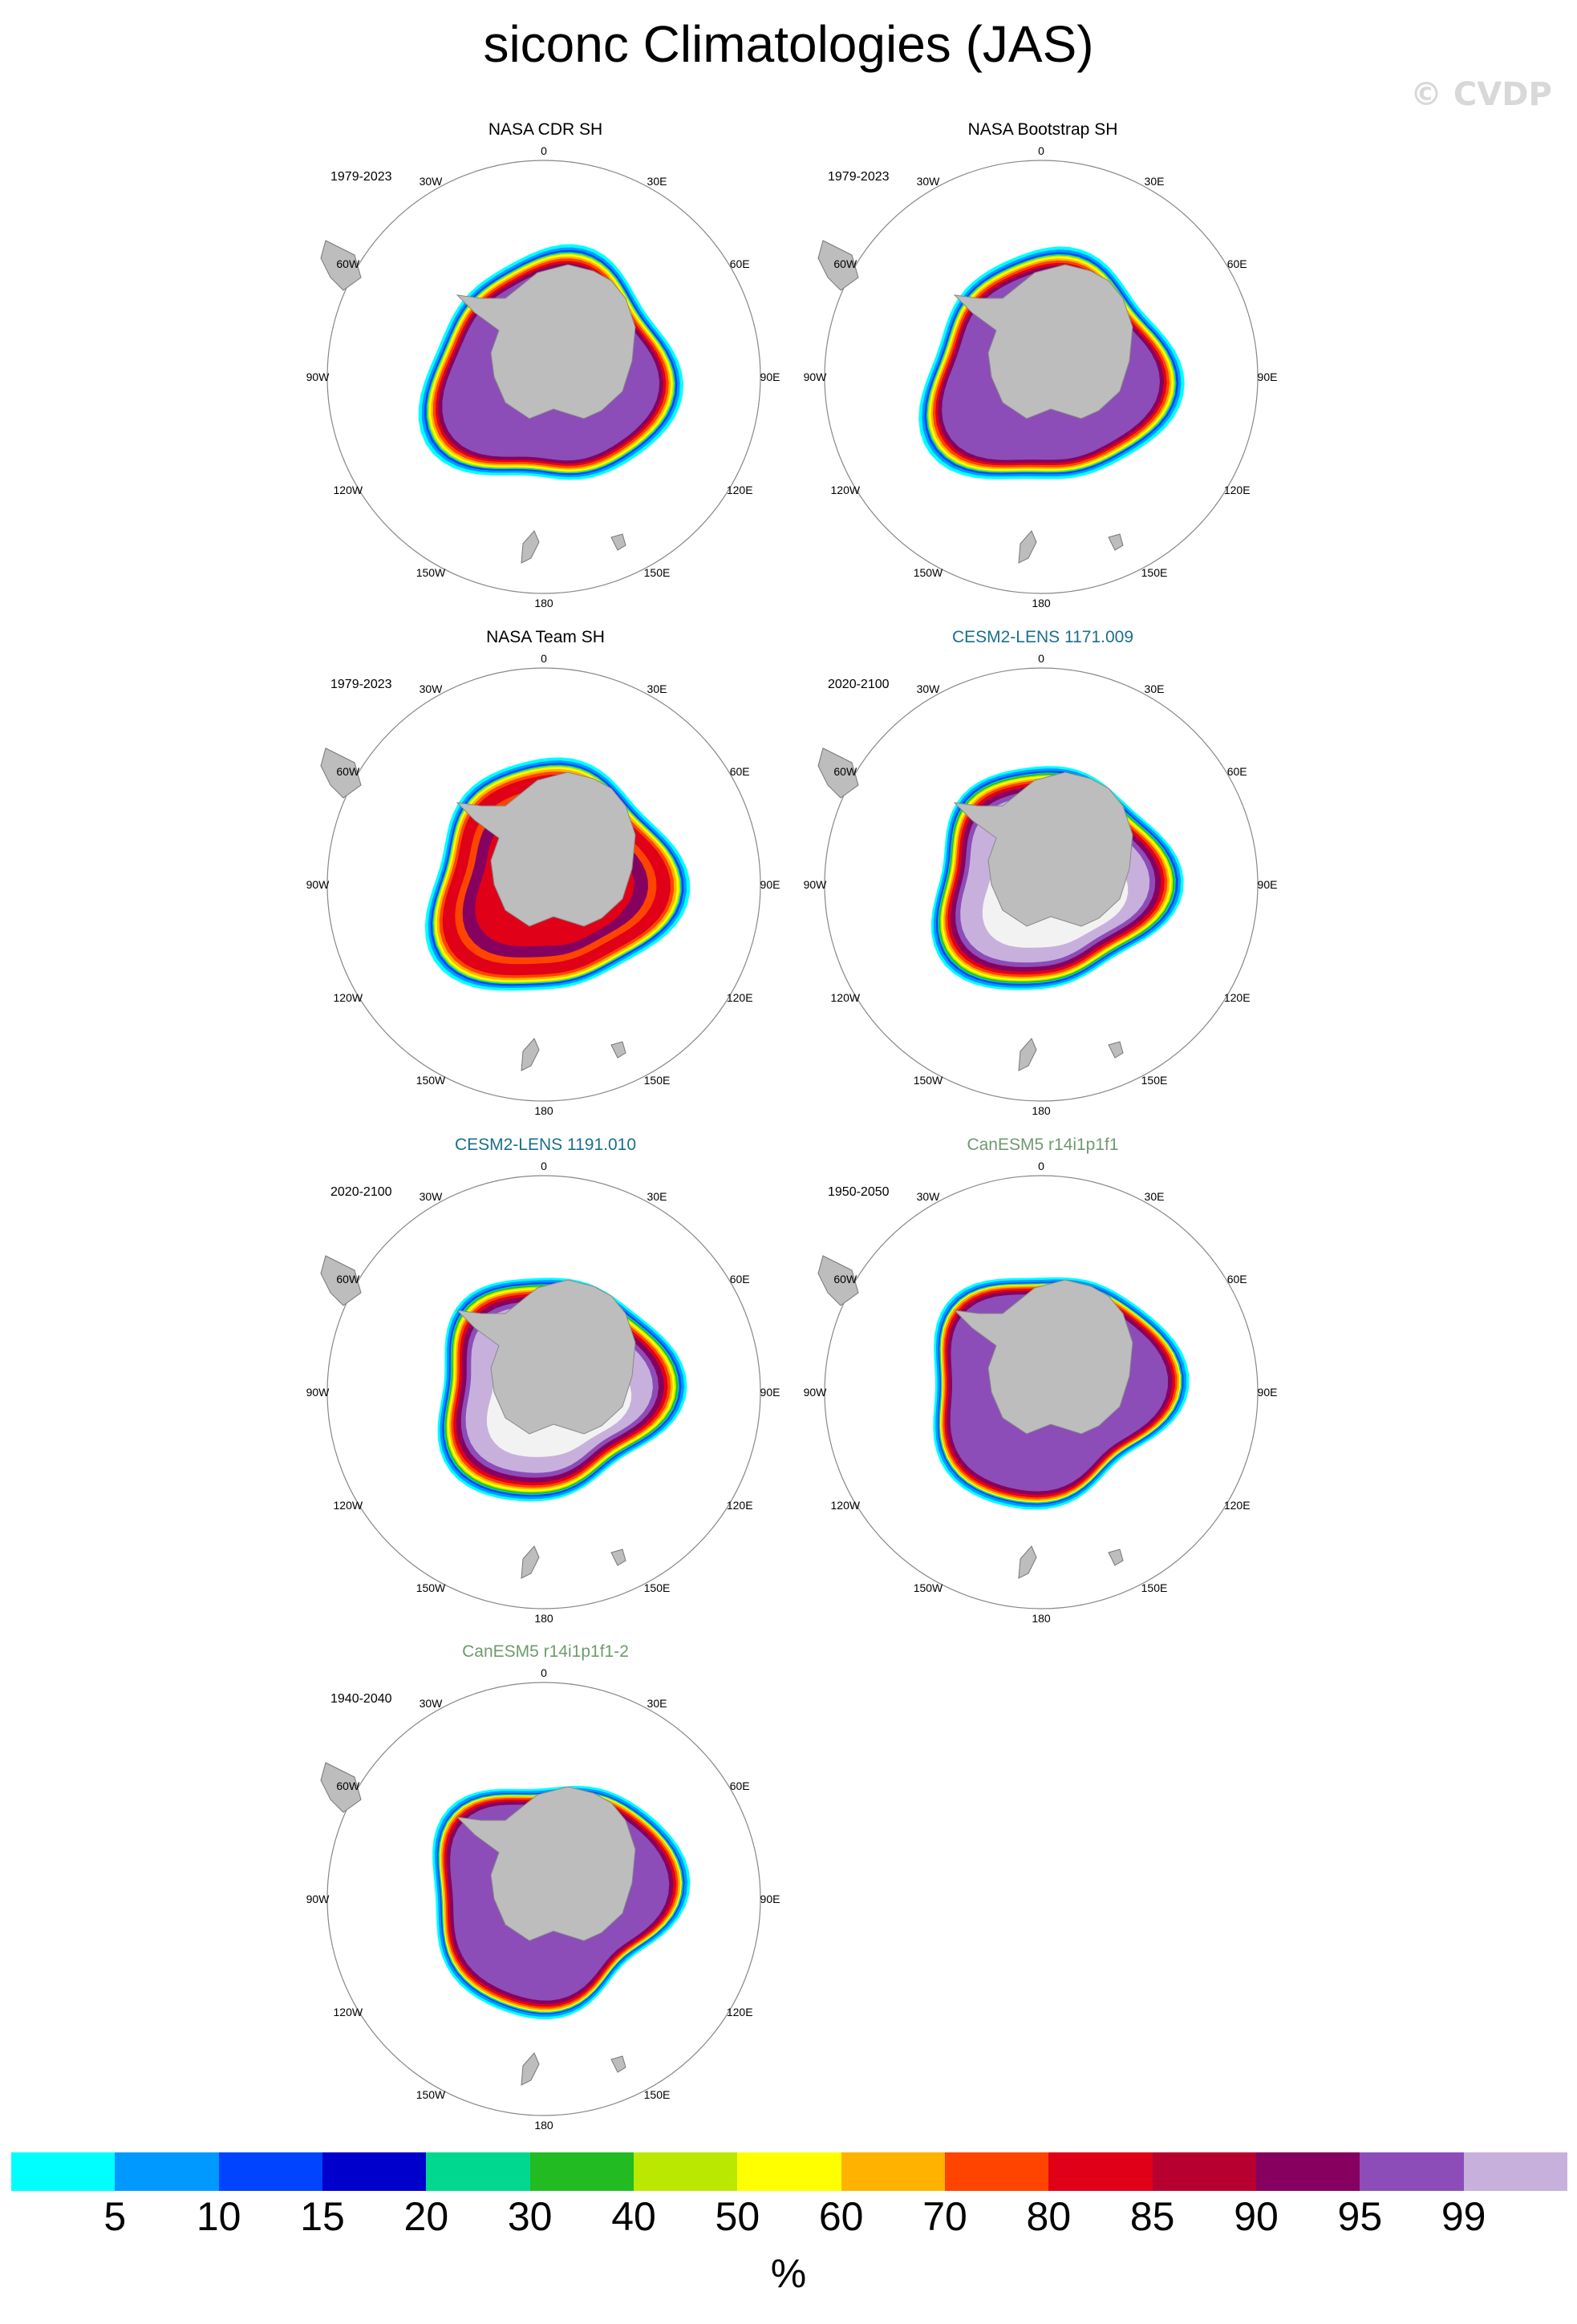 The height and width of the screenshot is (2324, 1577). I want to click on colorbar-tick-label: 10, so click(218, 2216).